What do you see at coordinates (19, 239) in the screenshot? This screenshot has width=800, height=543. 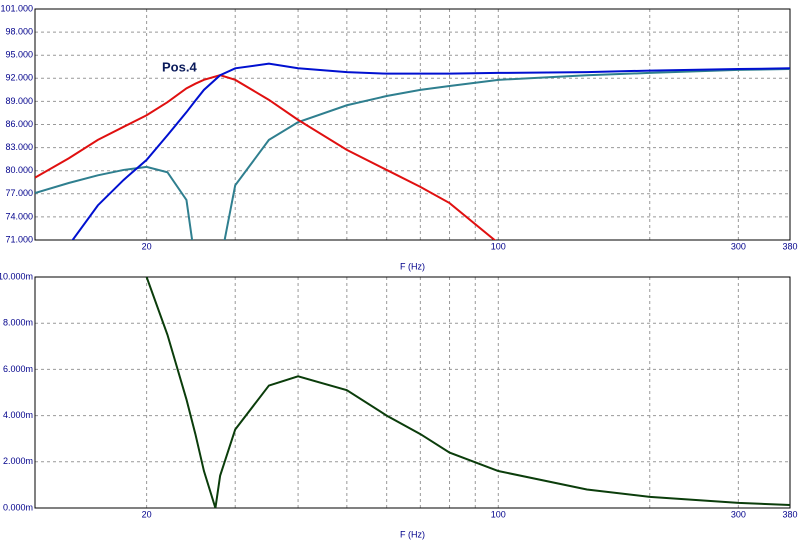 I see `y-tick-label: 71.000` at bounding box center [19, 239].